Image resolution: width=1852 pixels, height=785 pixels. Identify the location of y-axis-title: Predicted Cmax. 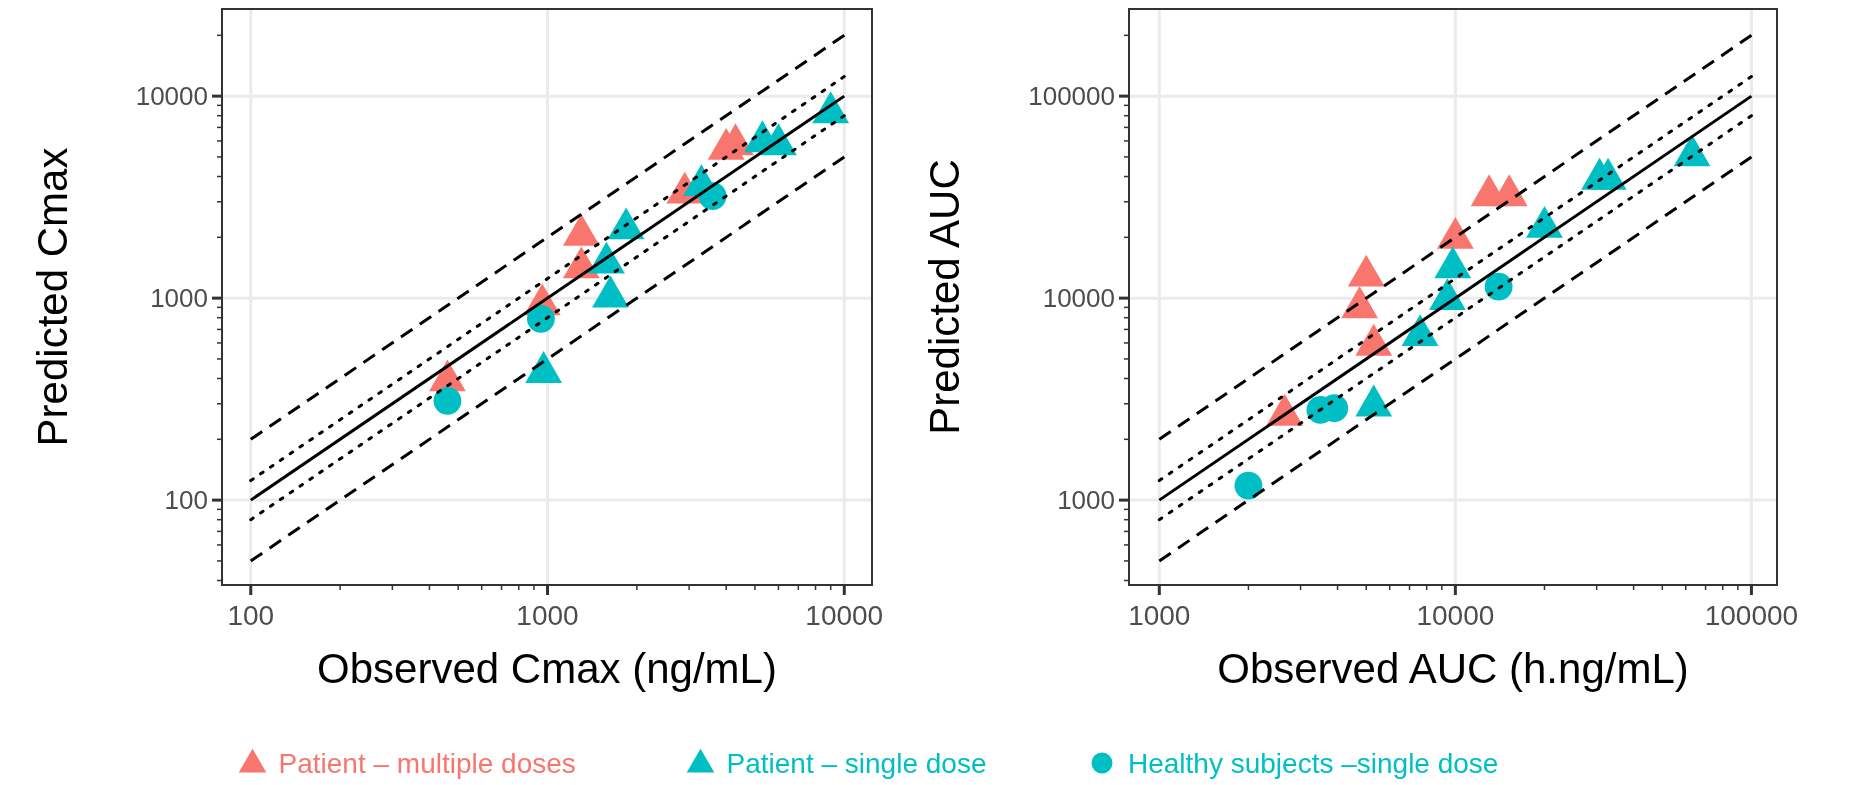
(52, 297).